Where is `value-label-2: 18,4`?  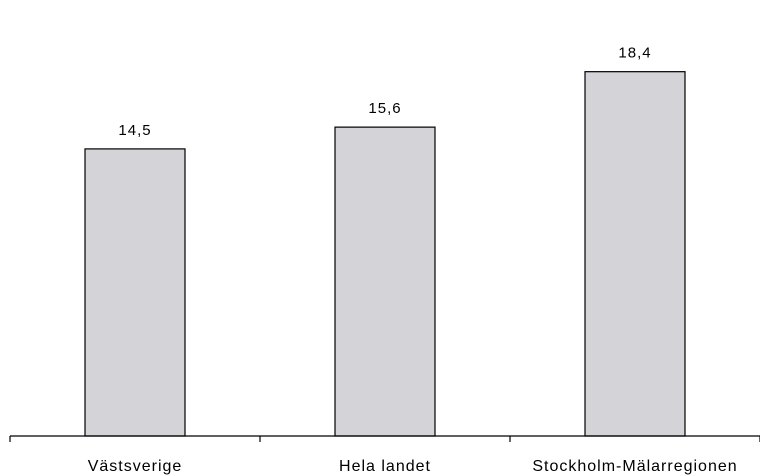 value-label-2: 18,4 is located at coordinates (634, 53).